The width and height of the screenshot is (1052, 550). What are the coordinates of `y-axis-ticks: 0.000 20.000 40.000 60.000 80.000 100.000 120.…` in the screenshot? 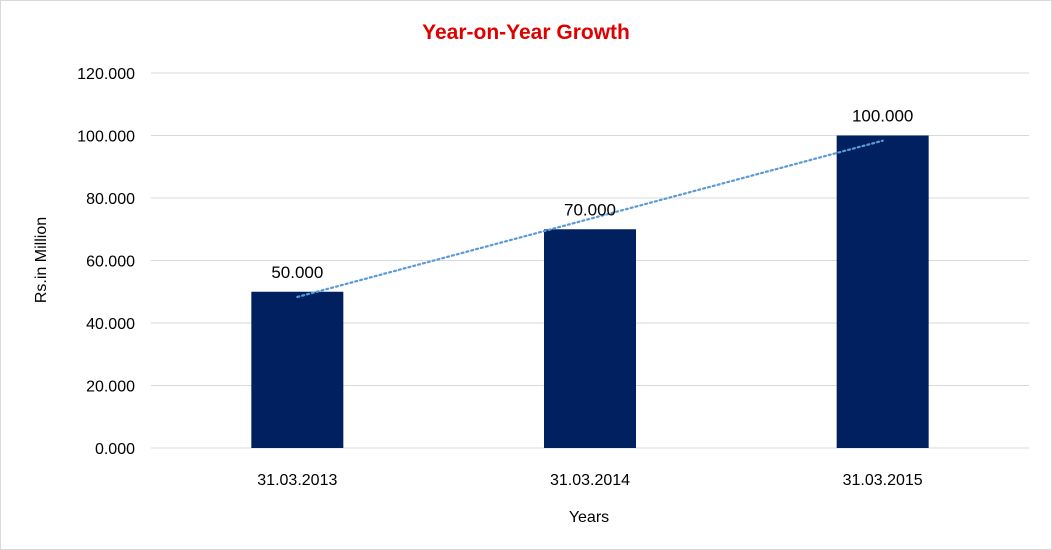 It's located at (106, 262).